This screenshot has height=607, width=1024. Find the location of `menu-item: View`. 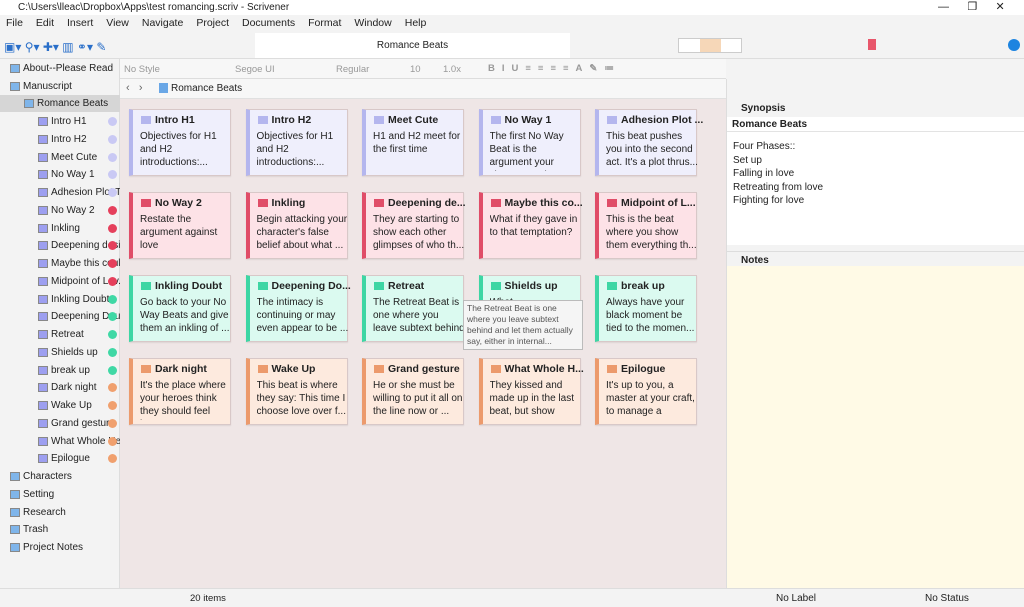

menu-item: View is located at coordinates (117, 23).